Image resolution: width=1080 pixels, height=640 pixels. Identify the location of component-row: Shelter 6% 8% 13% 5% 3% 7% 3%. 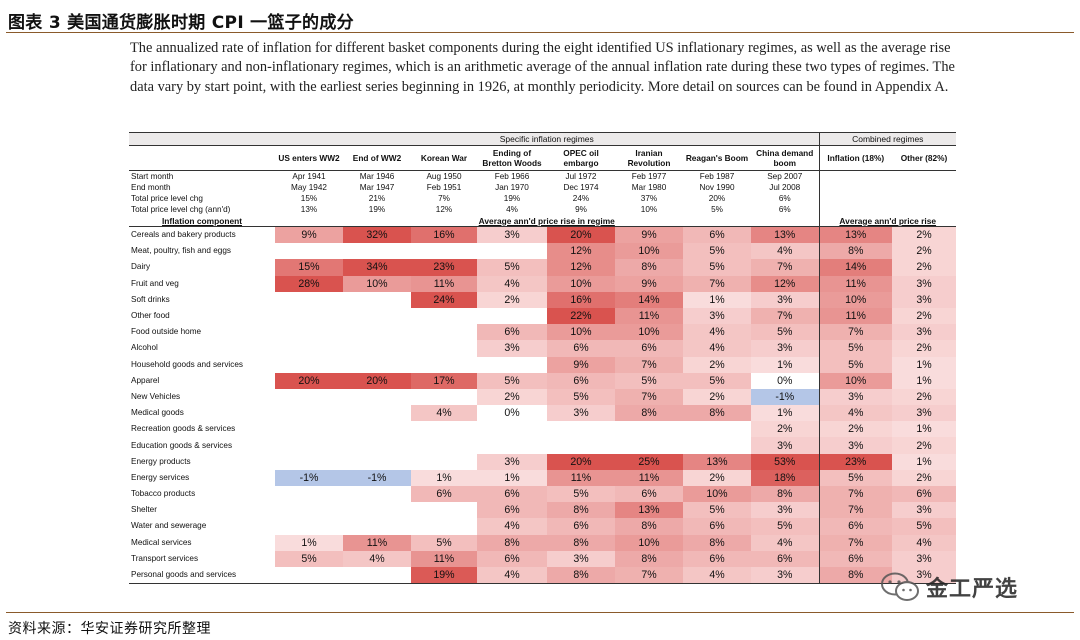
(542, 510).